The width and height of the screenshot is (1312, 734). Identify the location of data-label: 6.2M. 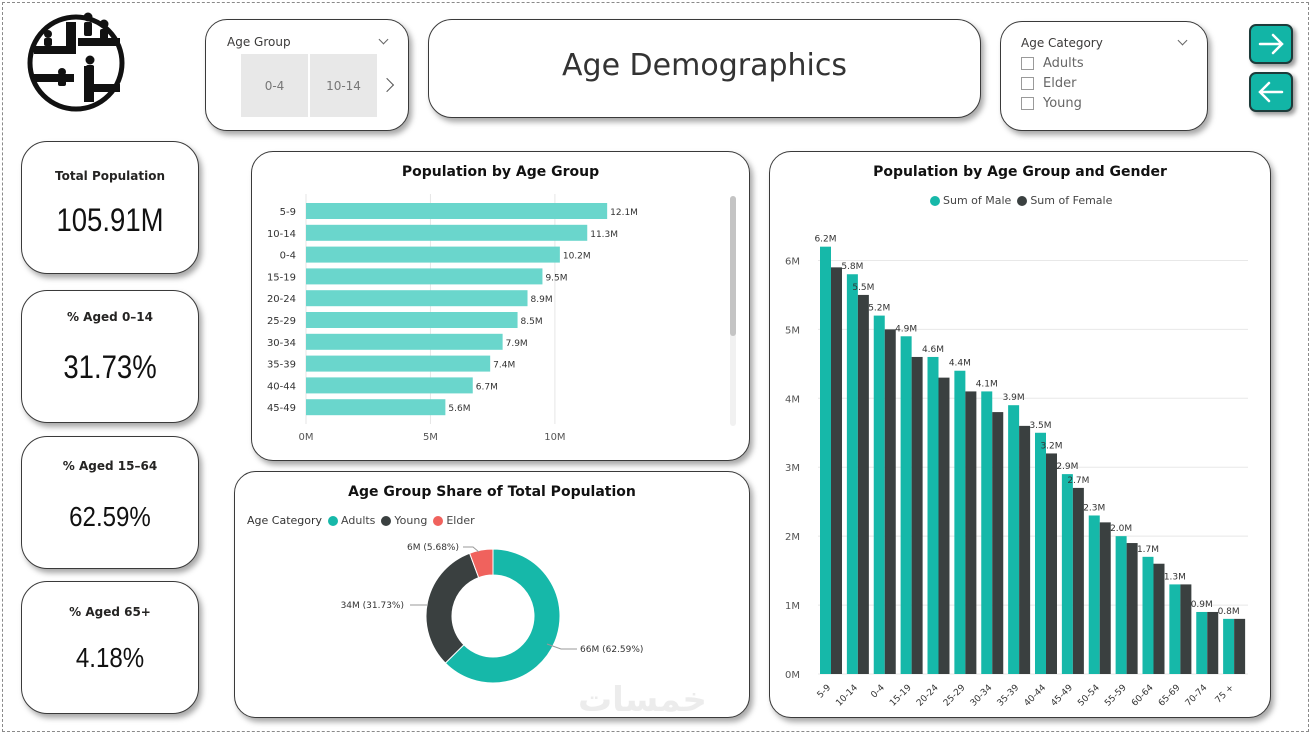
(825, 240).